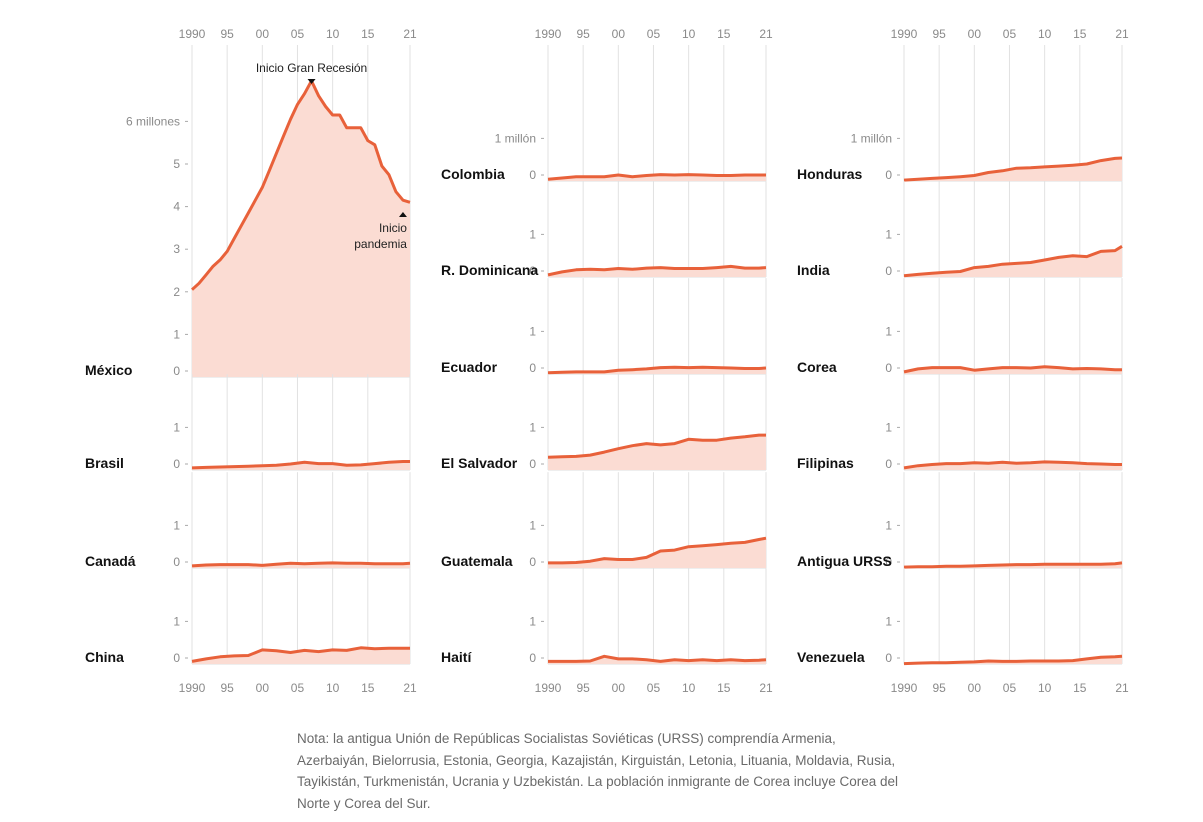 This screenshot has height=822, width=1203. I want to click on panel-name: India, so click(813, 270).